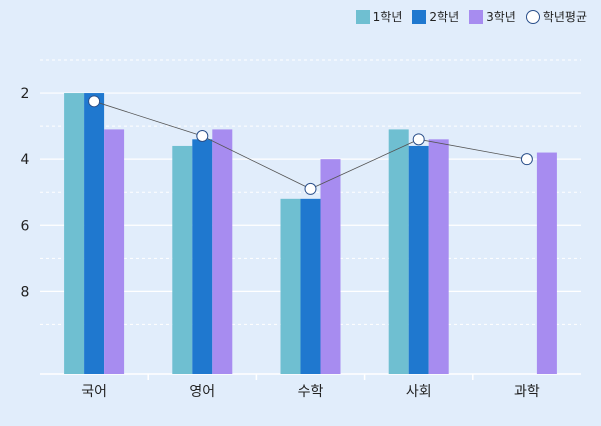 This screenshot has width=601, height=426. Describe the element at coordinates (527, 392) in the screenshot. I see `x-tick-label: 과학` at that location.